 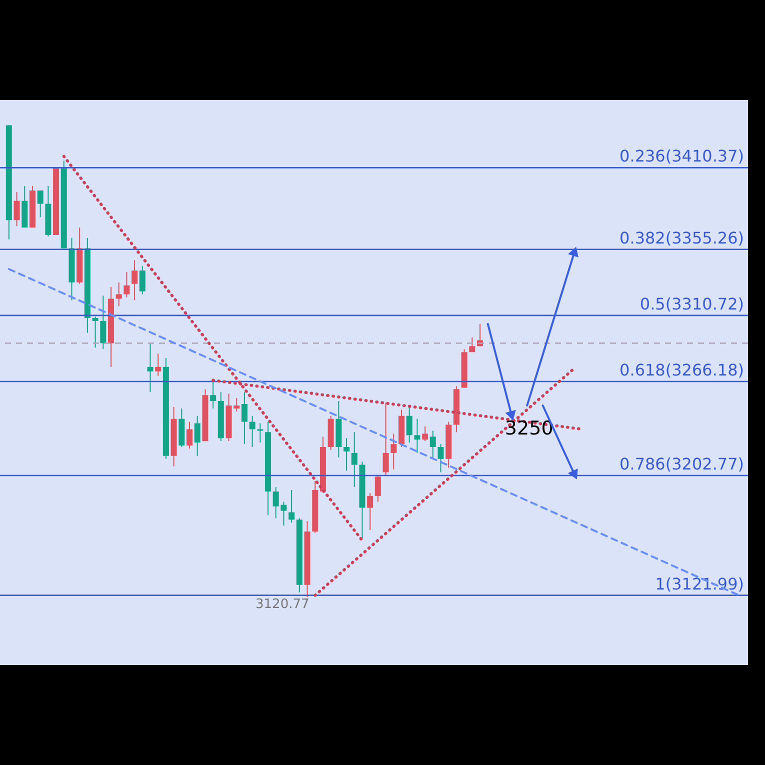 What do you see at coordinates (682, 238) in the screenshot?
I see `ref-line-label: 0.382(3355.26)` at bounding box center [682, 238].